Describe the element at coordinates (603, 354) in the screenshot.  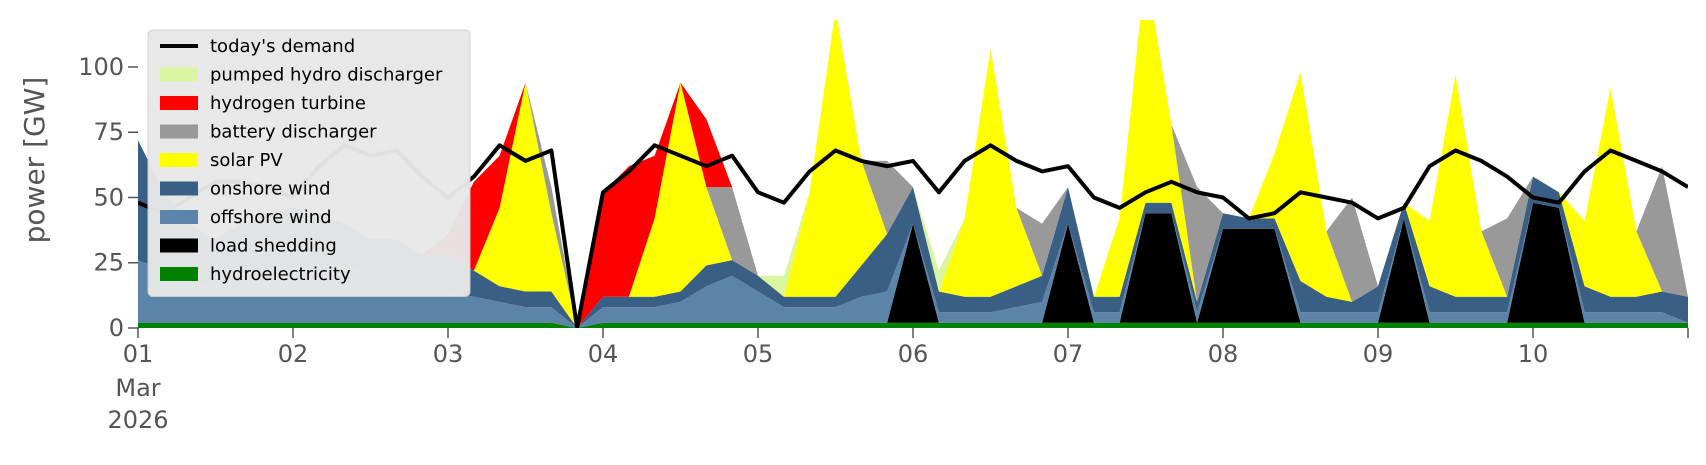
I see `x-tick-label: 04` at that location.